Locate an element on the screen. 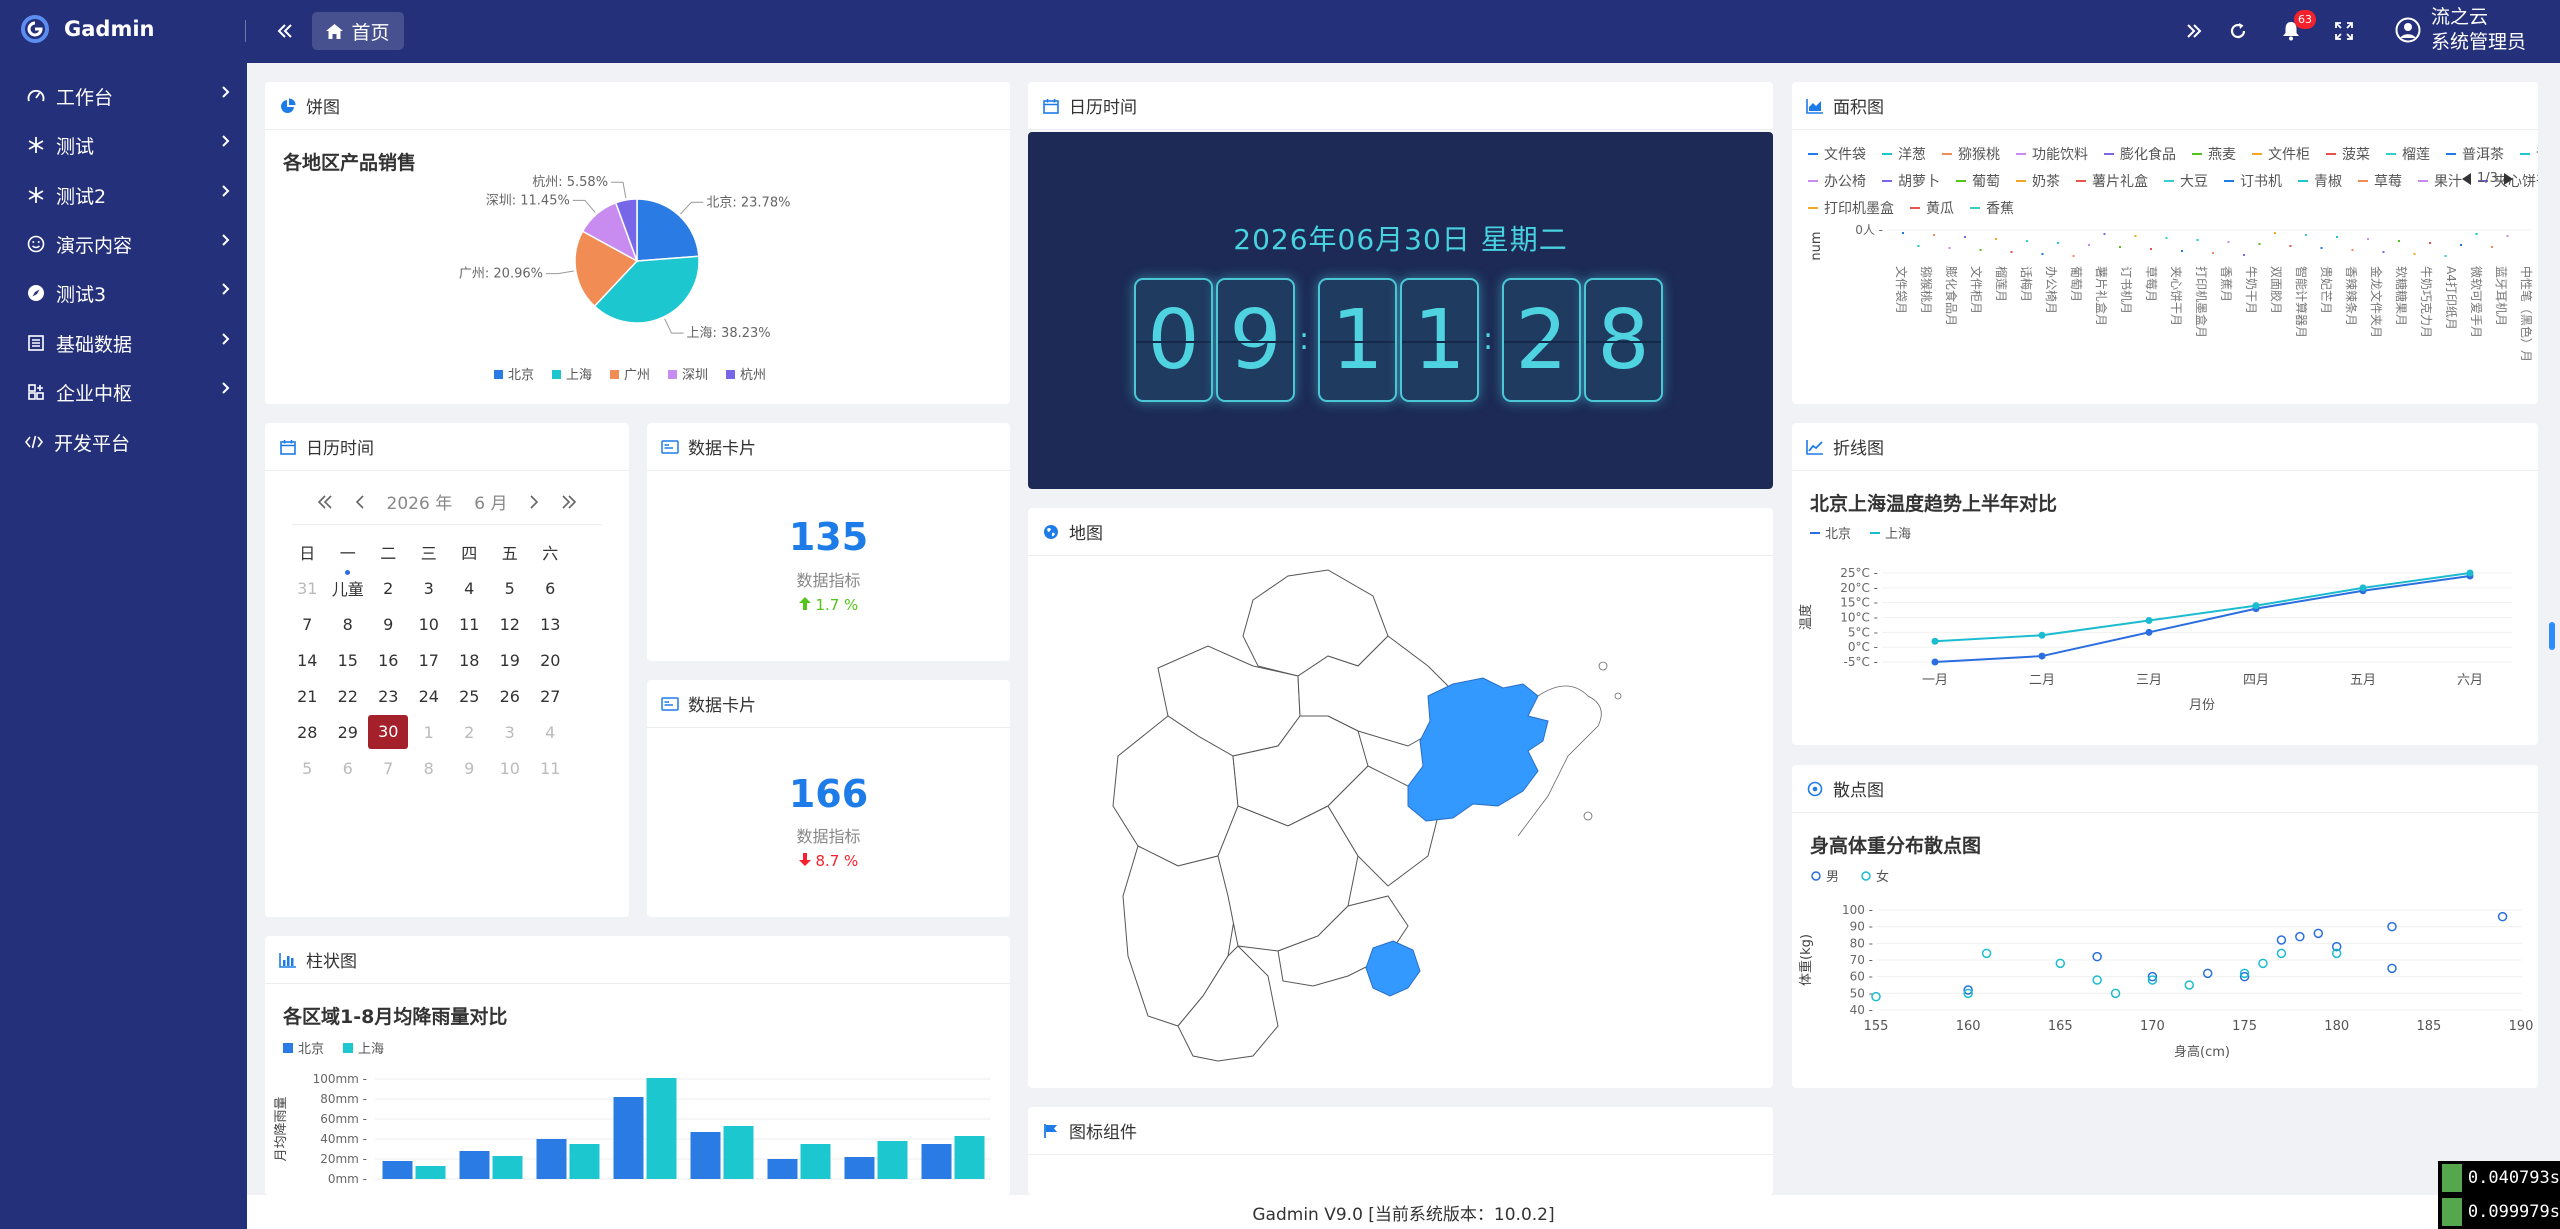 This screenshot has width=2560, height=1229. calendar-day: 17 is located at coordinates (428, 660).